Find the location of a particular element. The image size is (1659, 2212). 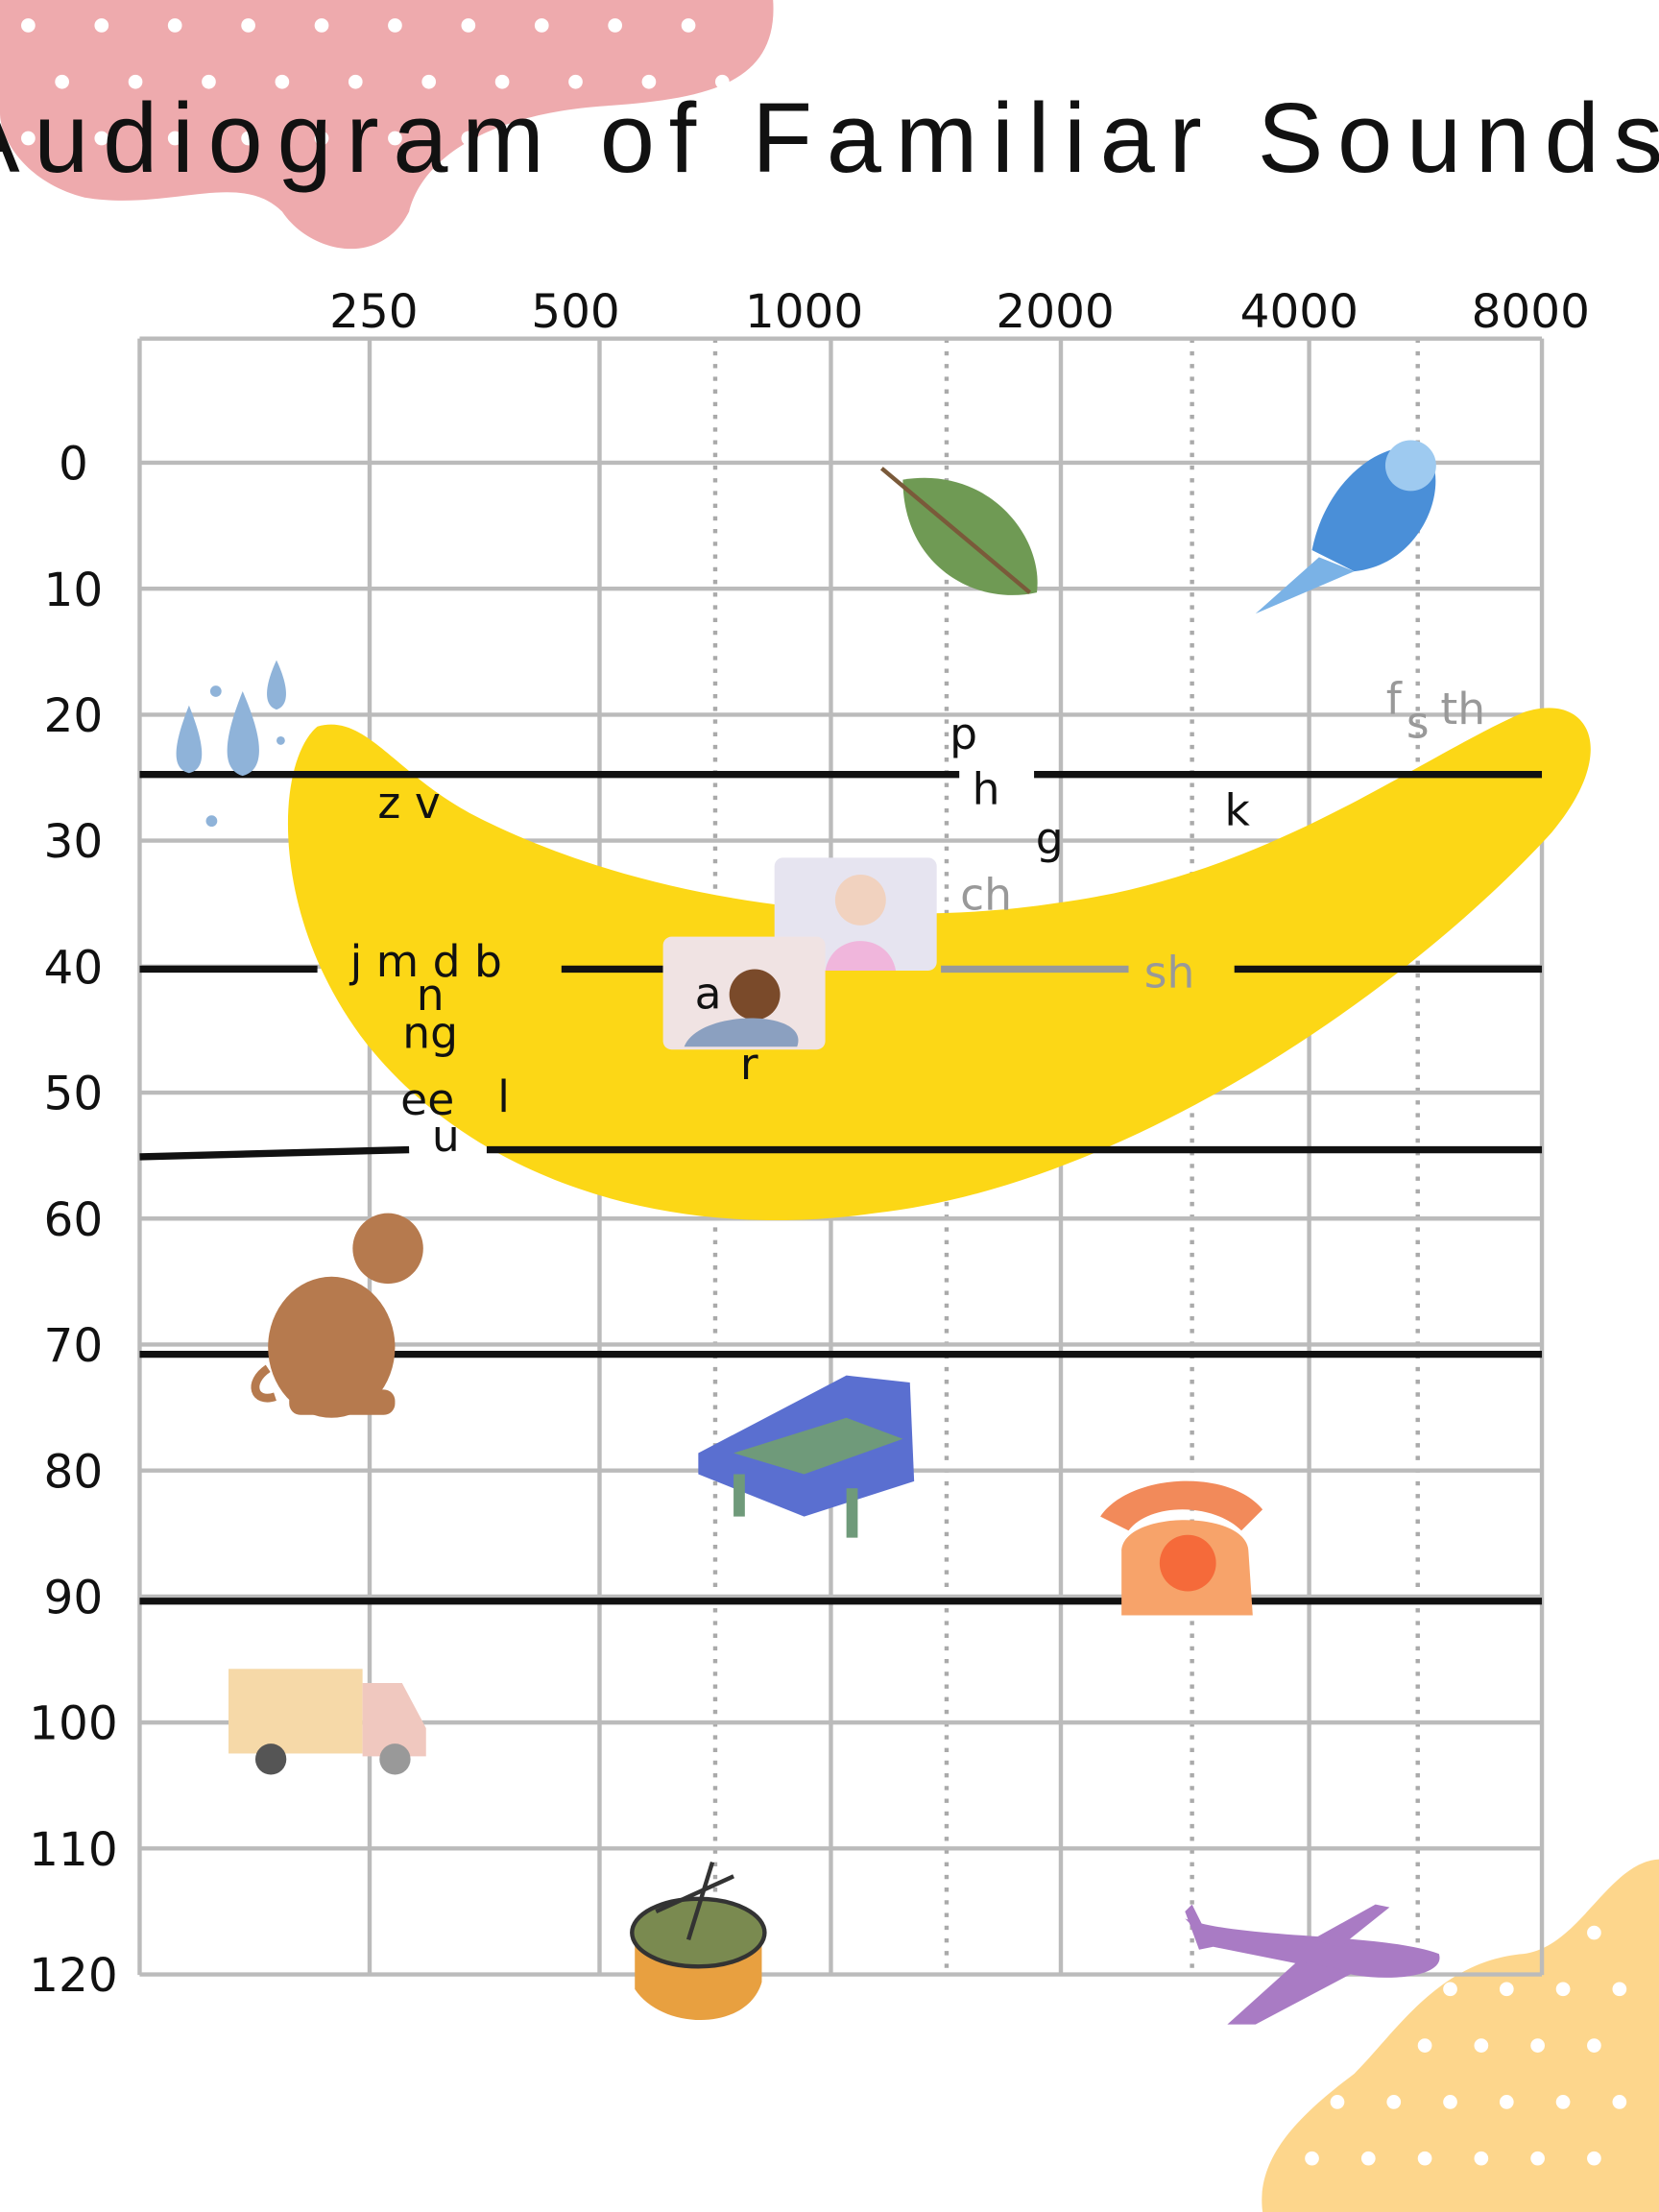

speech-sound: l is located at coordinates (503, 1096).